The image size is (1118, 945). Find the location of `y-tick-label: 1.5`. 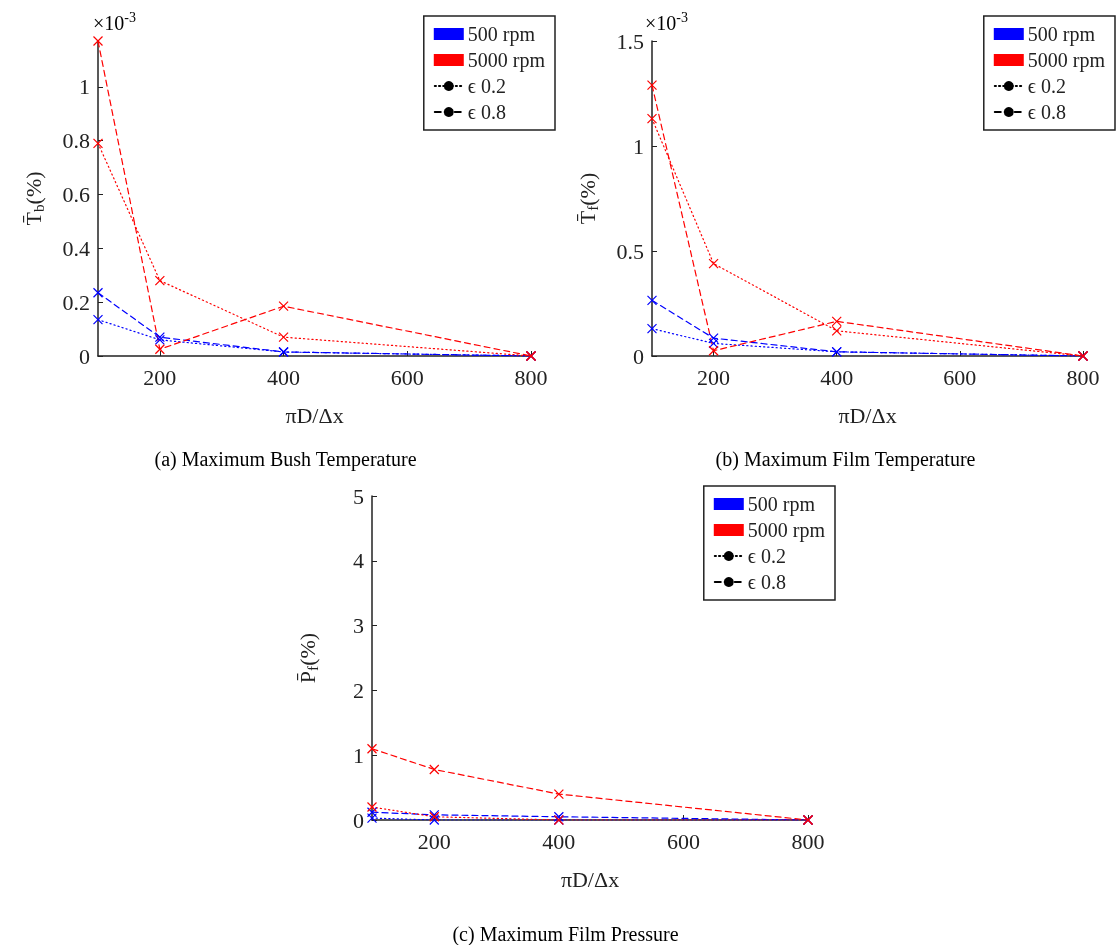

y-tick-label: 1.5 is located at coordinates (630, 41).